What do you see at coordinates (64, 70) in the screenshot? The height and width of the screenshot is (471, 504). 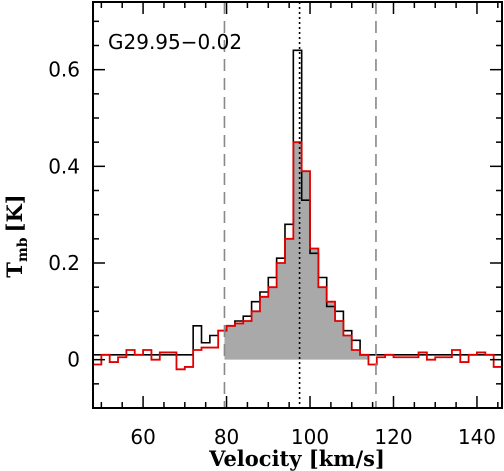 I see `y-tick-label: 0.6` at bounding box center [64, 70].